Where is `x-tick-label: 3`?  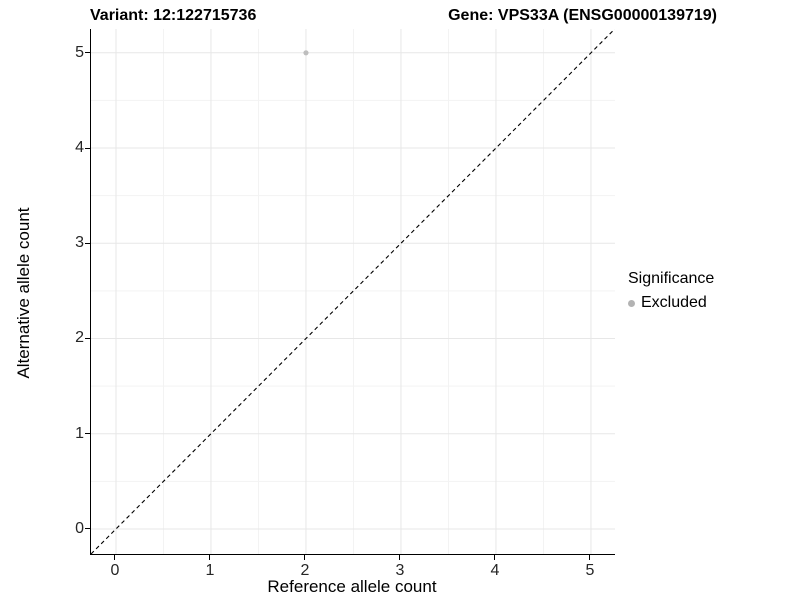 x-tick-label: 3 is located at coordinates (400, 570).